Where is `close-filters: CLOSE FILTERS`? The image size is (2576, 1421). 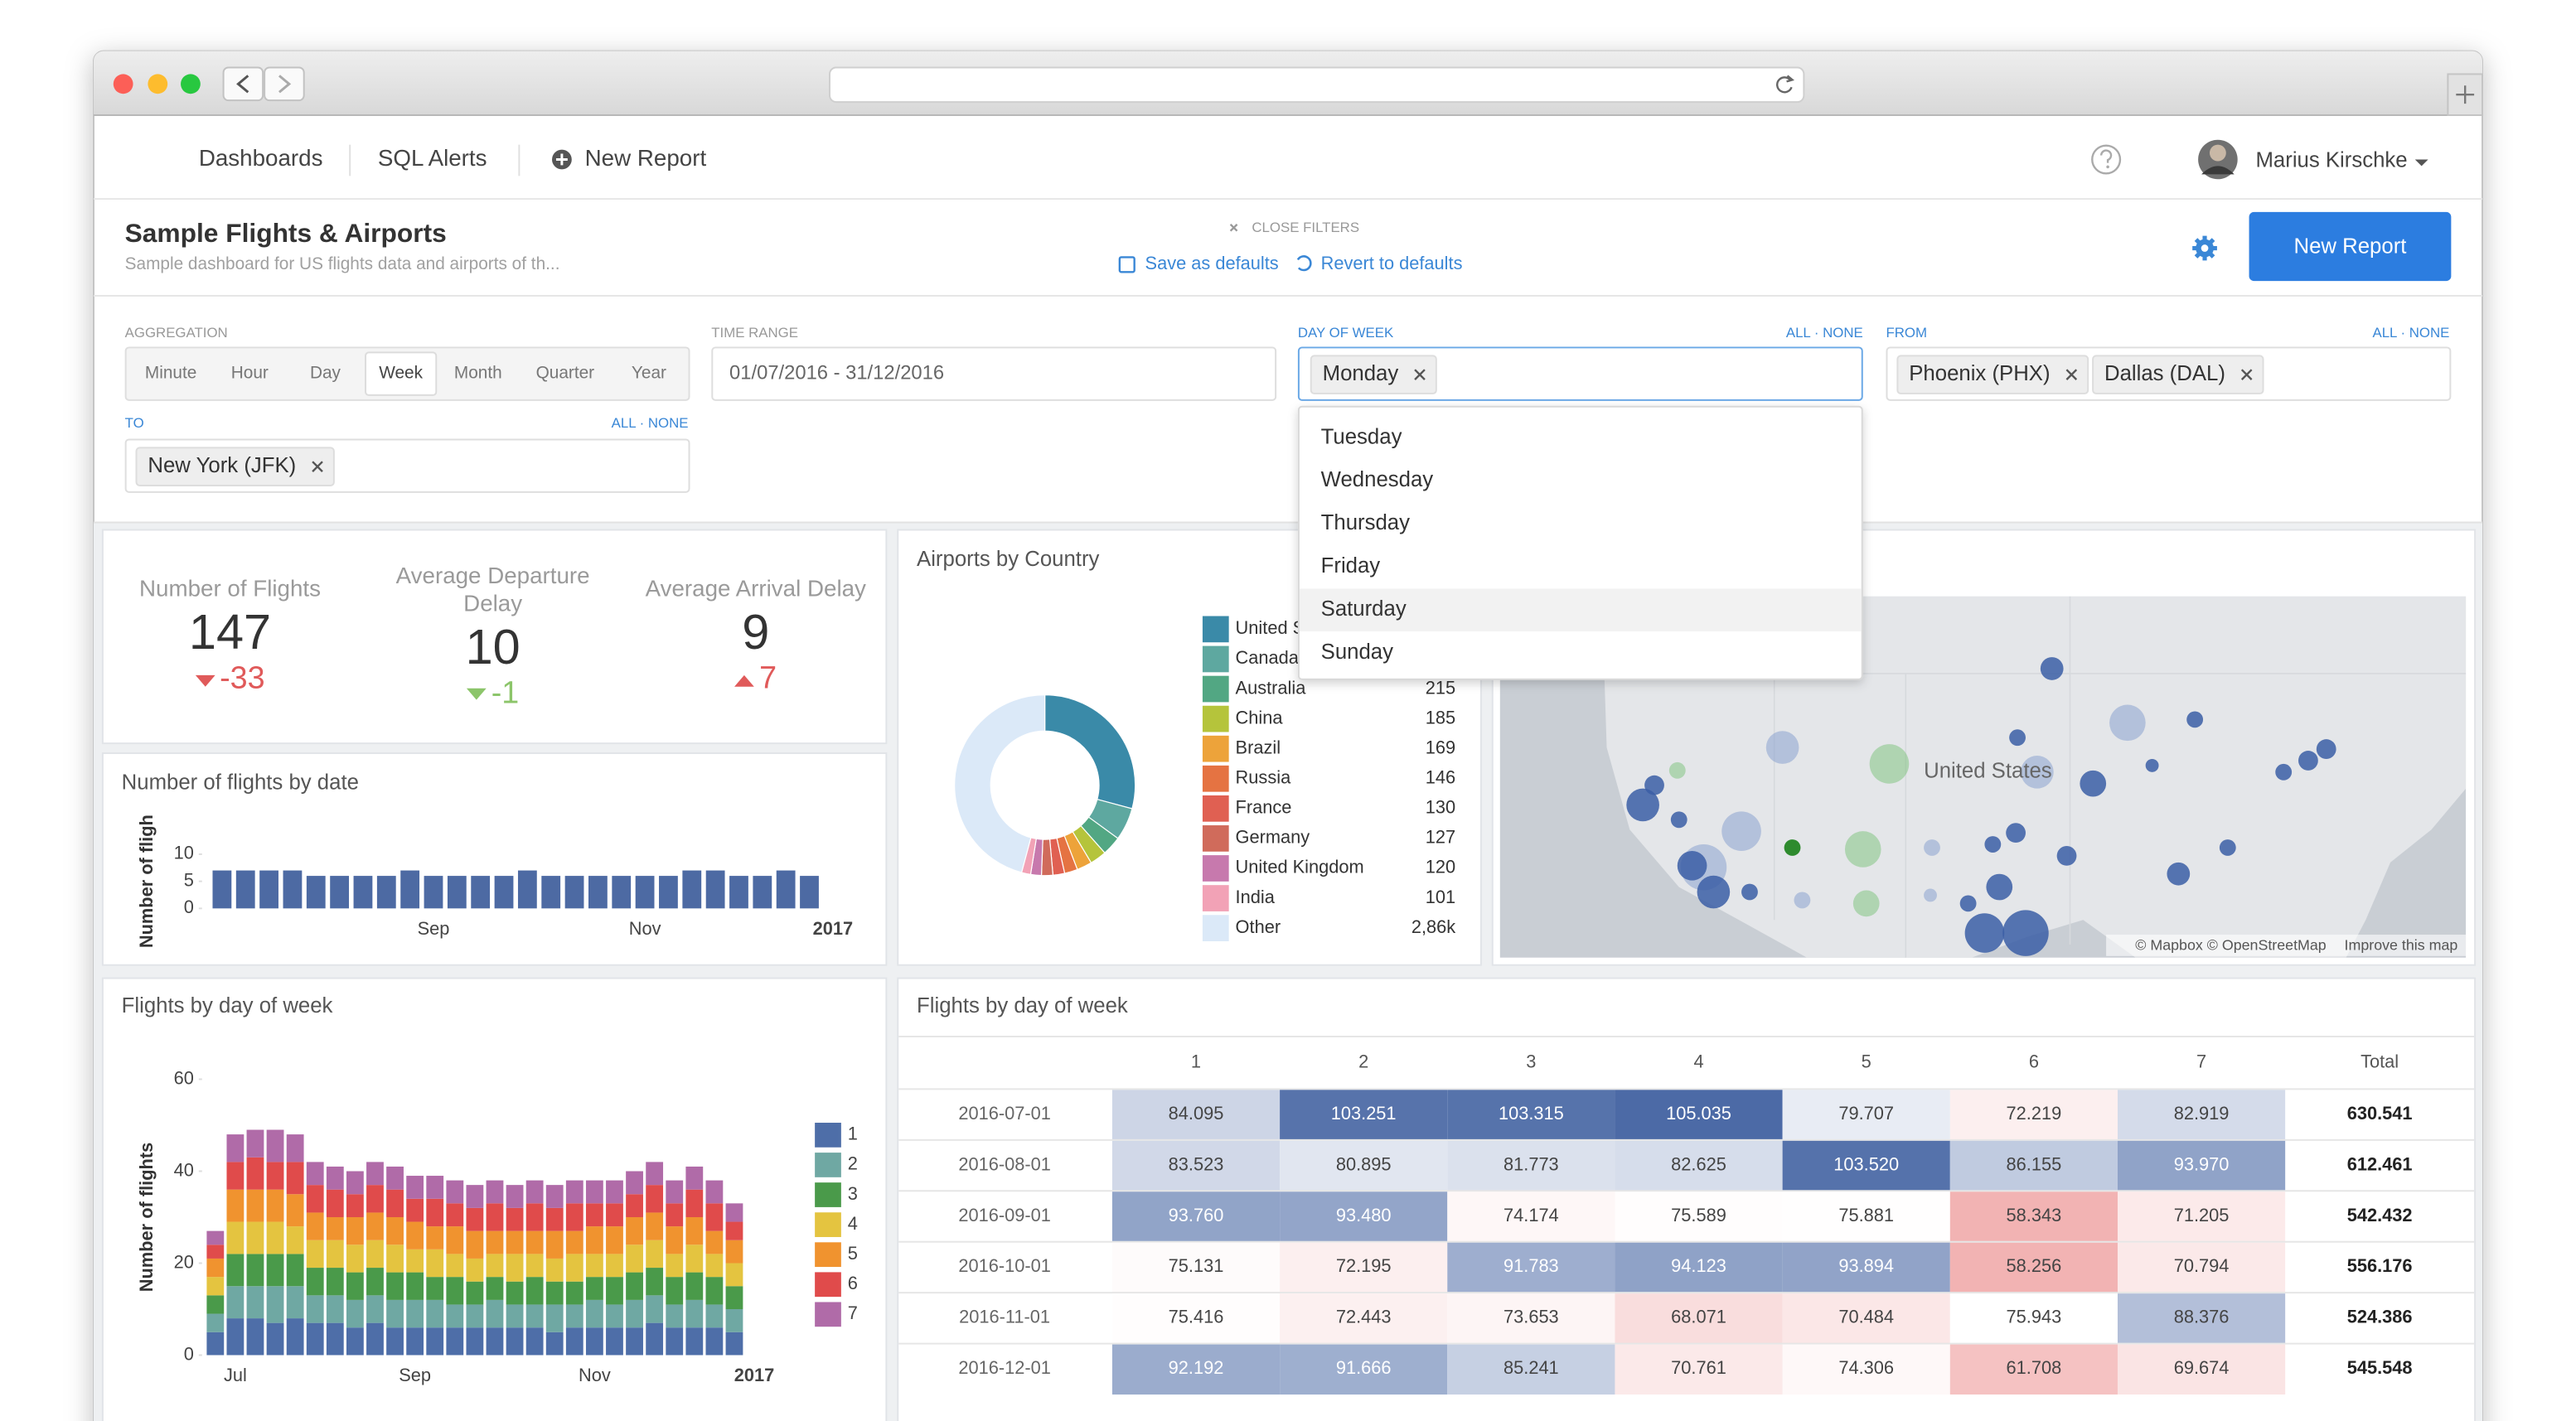
close-filters: CLOSE FILTERS is located at coordinates (1305, 228).